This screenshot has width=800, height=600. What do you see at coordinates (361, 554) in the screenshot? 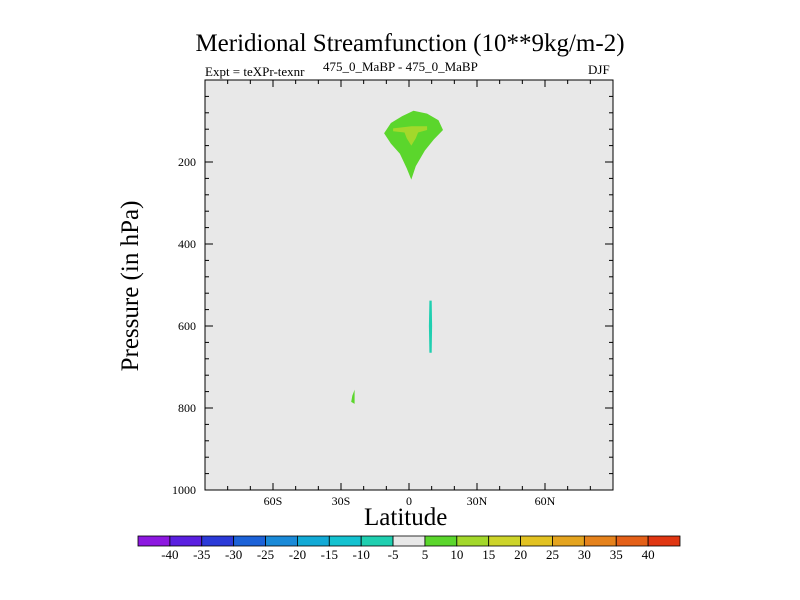
I see `colorbar-label: -10` at bounding box center [361, 554].